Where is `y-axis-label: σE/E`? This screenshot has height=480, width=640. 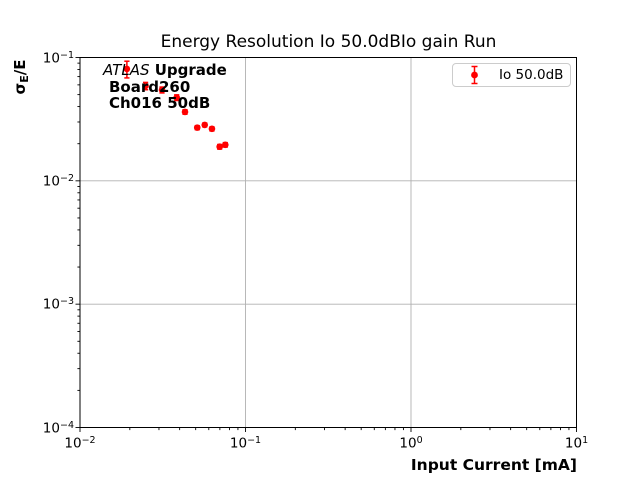
y-axis-label: σE/E is located at coordinates (21, 77).